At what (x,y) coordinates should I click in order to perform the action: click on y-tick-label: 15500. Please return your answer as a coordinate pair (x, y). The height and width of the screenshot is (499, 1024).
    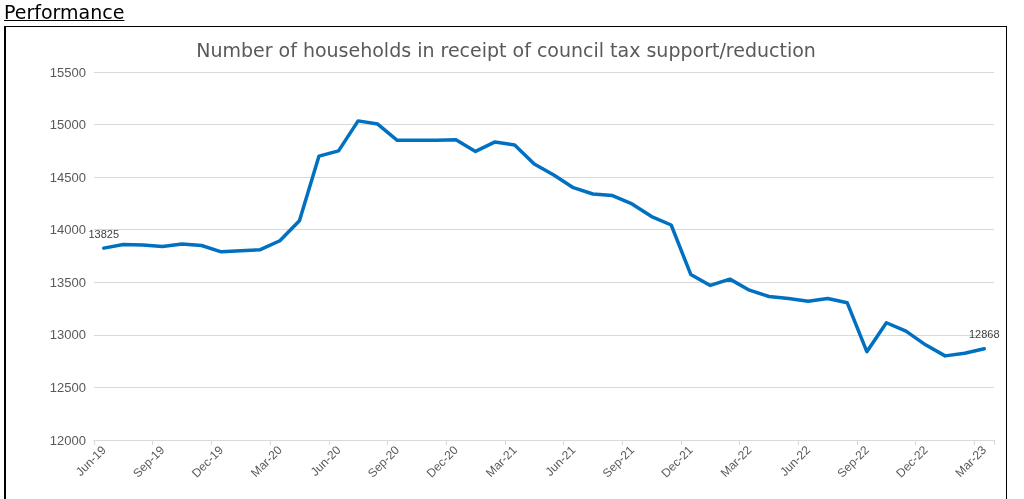
    Looking at the image, I should click on (67, 72).